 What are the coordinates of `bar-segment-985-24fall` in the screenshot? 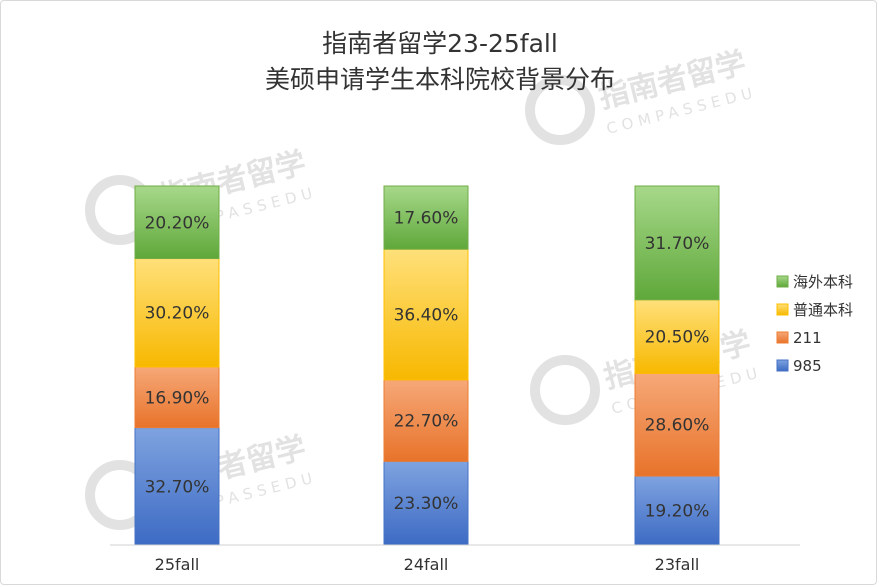 It's located at (426, 503).